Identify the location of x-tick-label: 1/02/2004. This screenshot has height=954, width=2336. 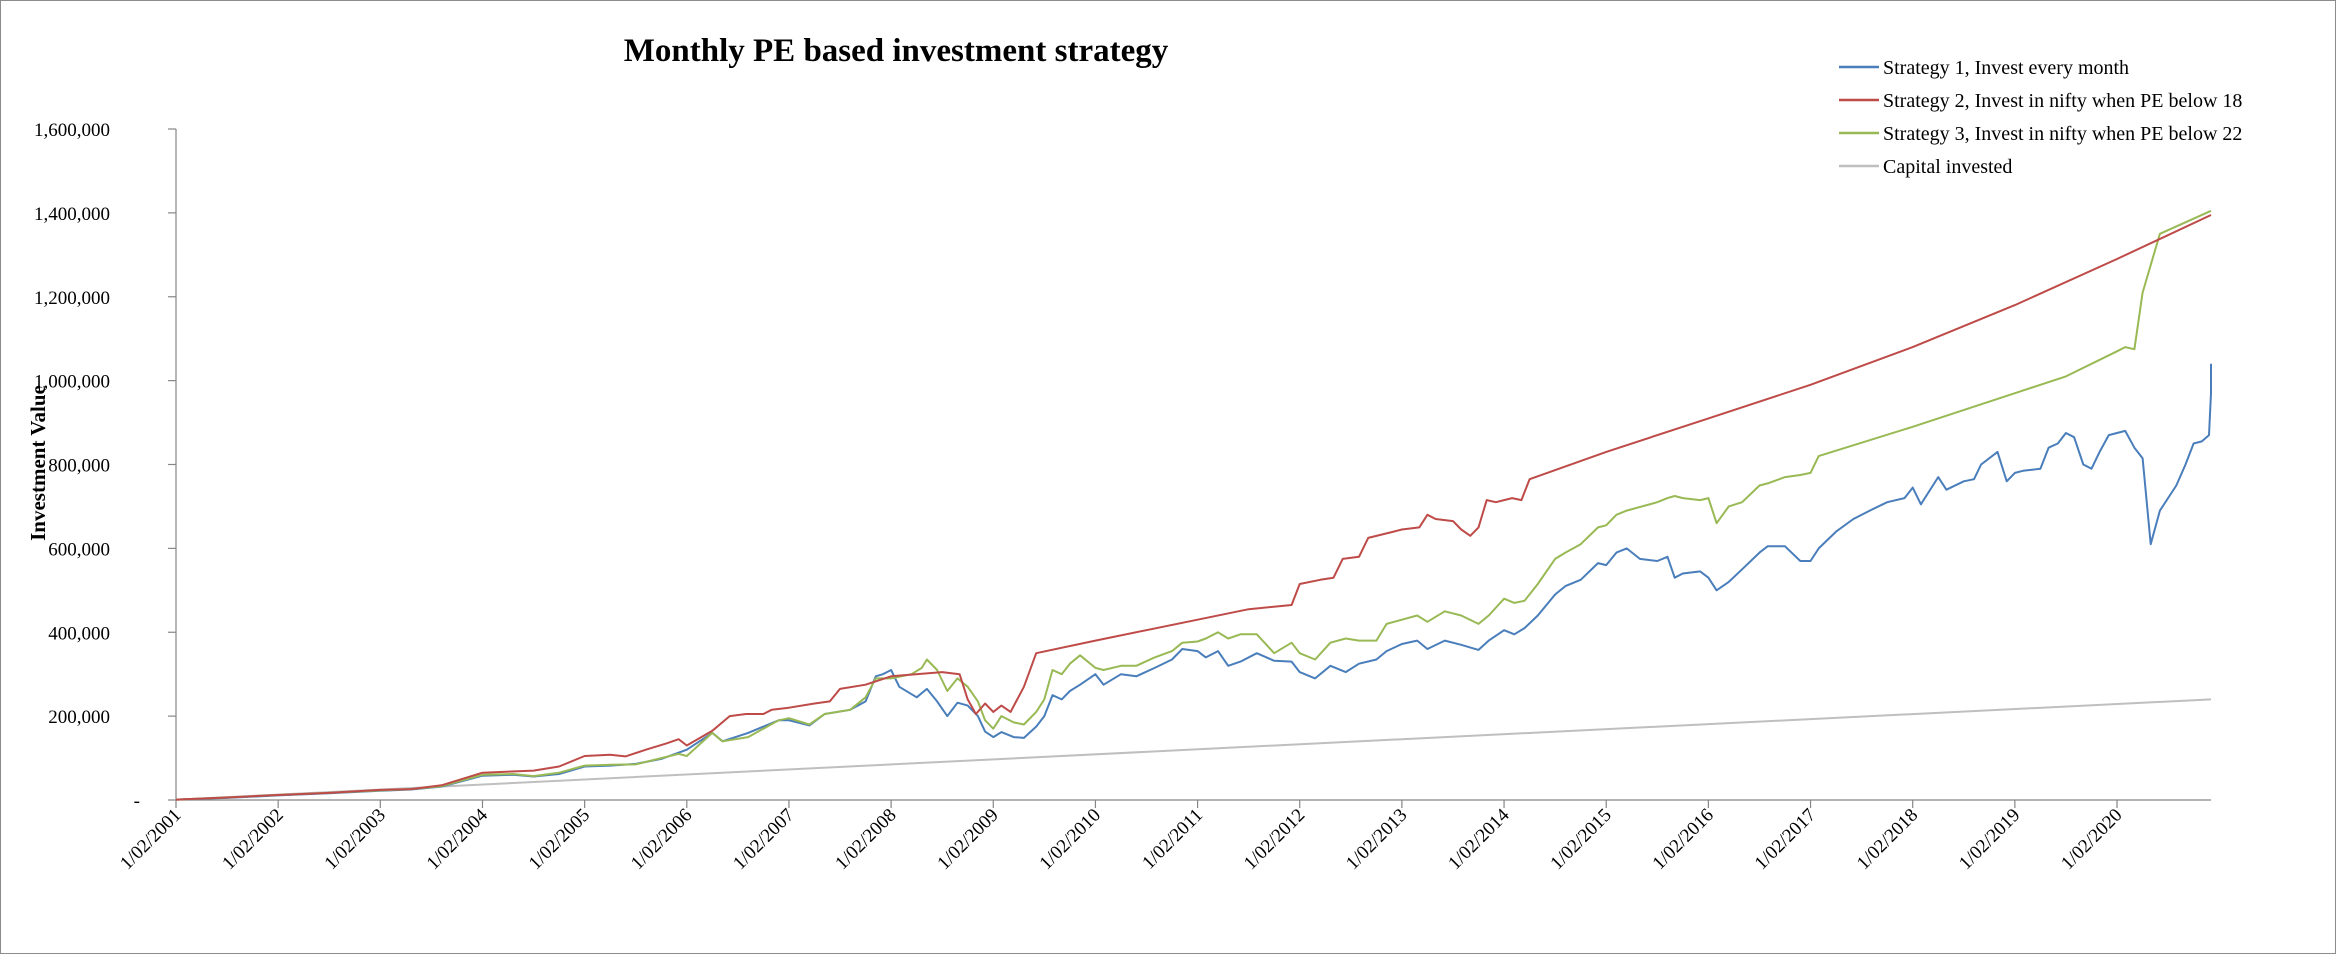
(458, 839).